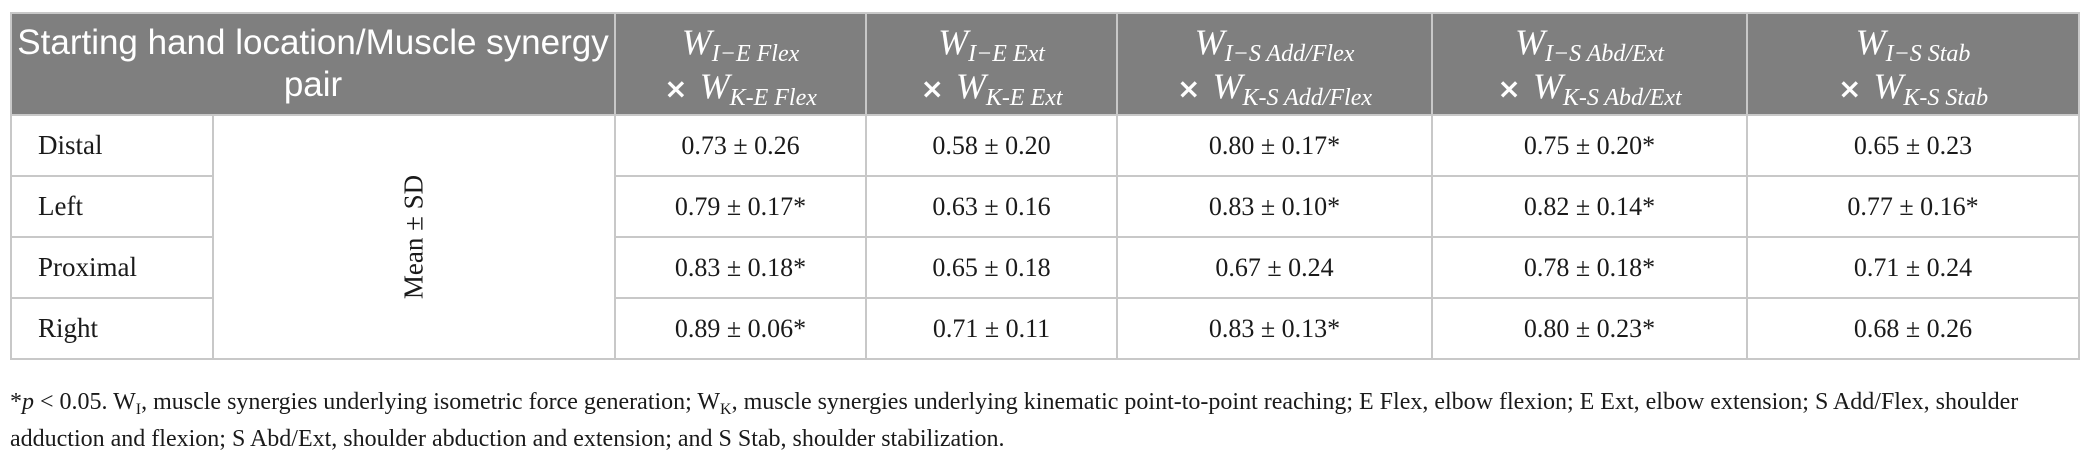 This screenshot has height=463, width=2089. What do you see at coordinates (1946, 98) in the screenshot?
I see `w-subscript: K-S Stab` at bounding box center [1946, 98].